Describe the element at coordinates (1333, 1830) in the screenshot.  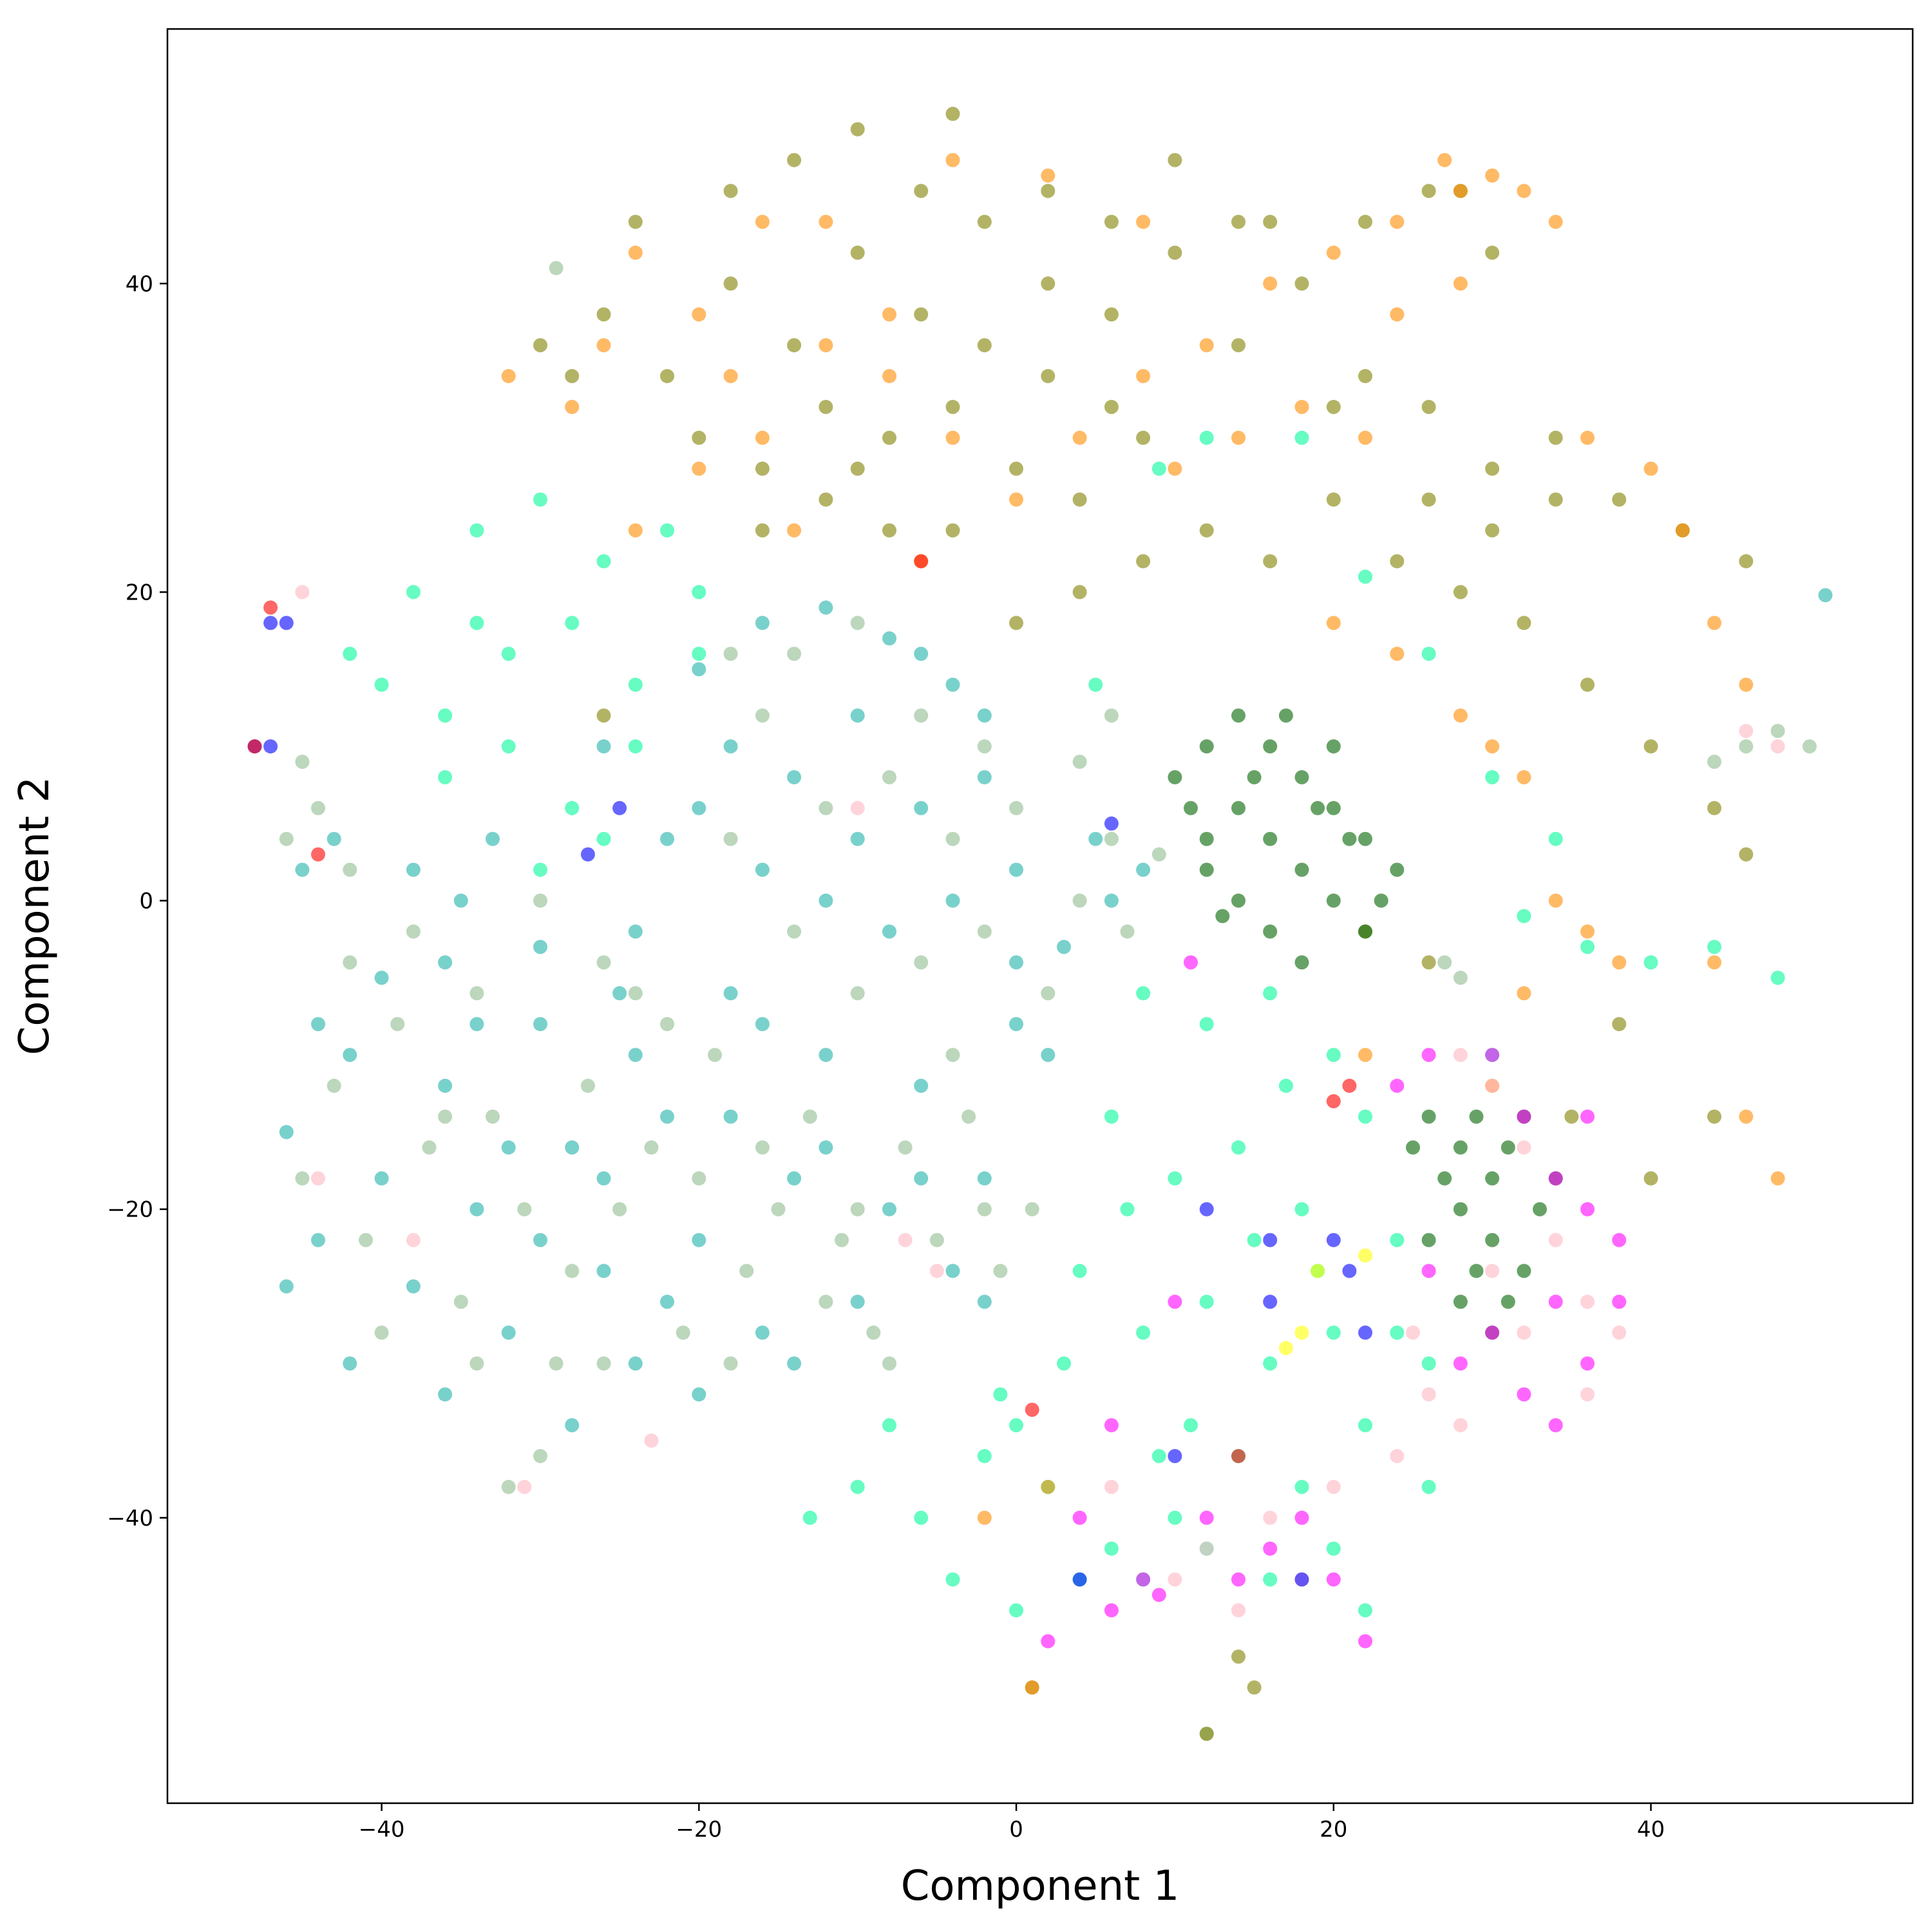
I see `x-tick-label-3: 20` at that location.